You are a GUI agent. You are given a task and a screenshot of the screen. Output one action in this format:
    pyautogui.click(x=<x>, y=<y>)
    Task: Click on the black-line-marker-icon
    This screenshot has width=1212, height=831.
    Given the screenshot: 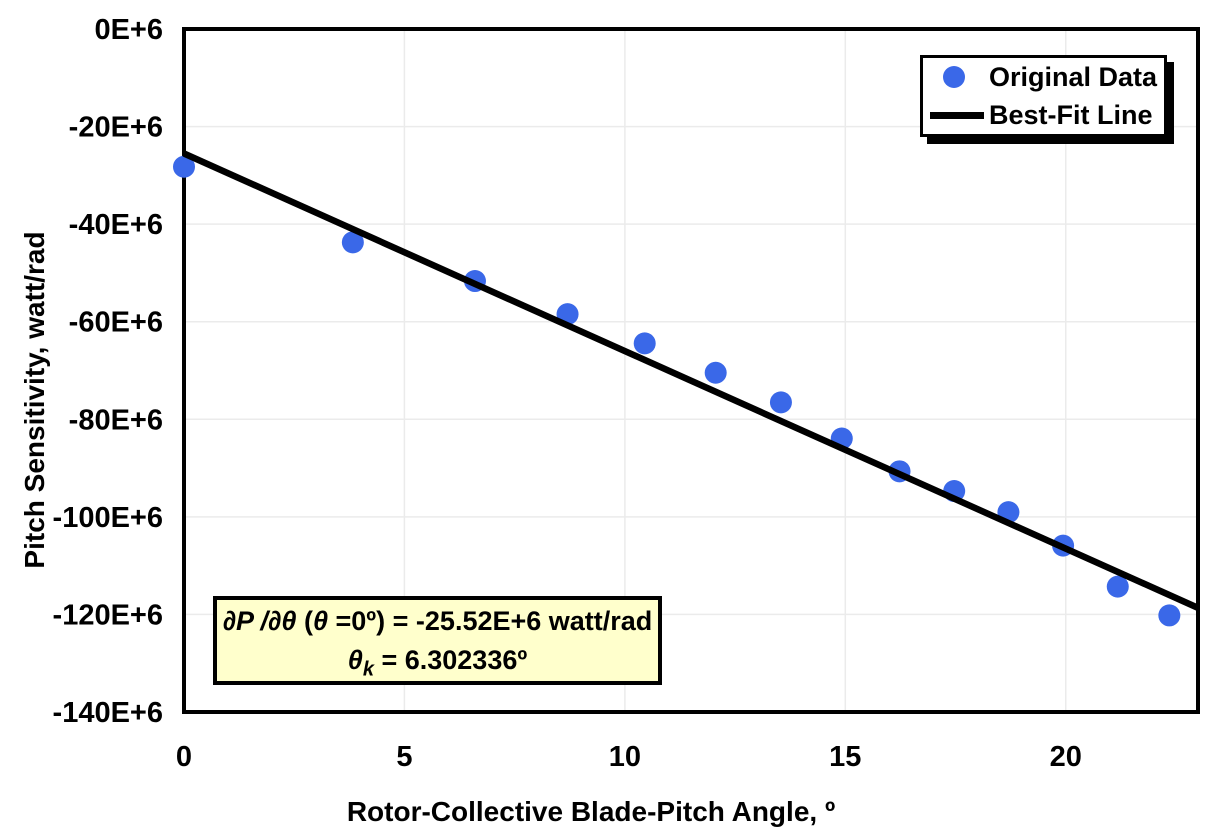 What is the action you would take?
    pyautogui.click(x=957, y=115)
    